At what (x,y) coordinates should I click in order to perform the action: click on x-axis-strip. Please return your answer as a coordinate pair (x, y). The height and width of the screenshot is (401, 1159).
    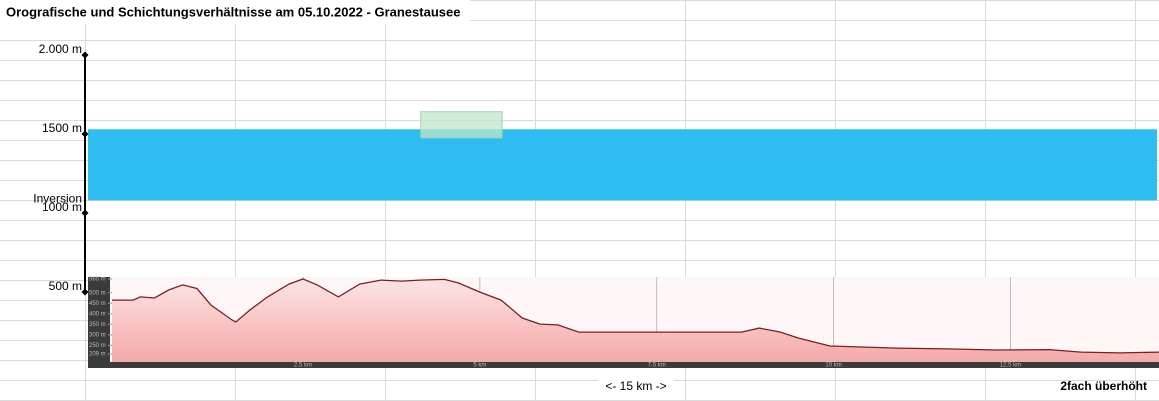
    Looking at the image, I should click on (634, 365).